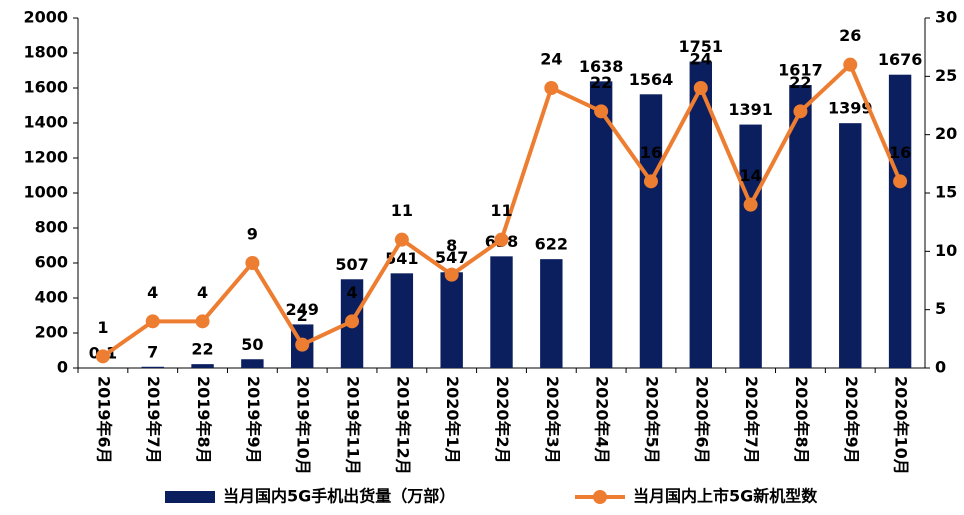 The width and height of the screenshot is (964, 515). What do you see at coordinates (339, 496) in the screenshot?
I see `legend-label: 当月国内5G手机出货量（万部）` at bounding box center [339, 496].